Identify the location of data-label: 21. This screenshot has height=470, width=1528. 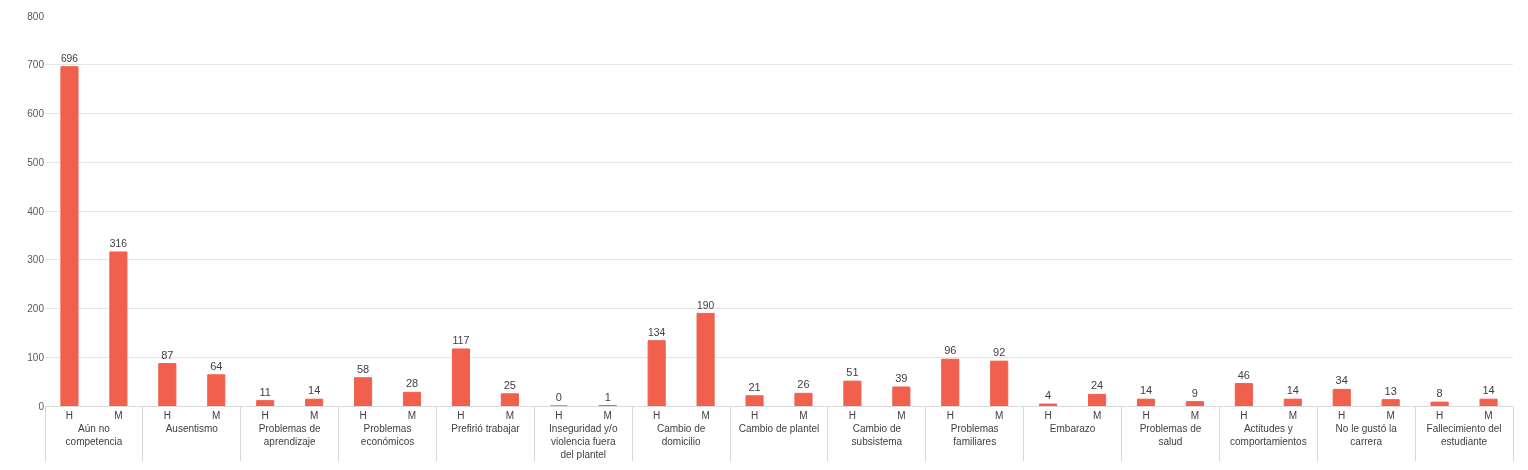
(754, 386).